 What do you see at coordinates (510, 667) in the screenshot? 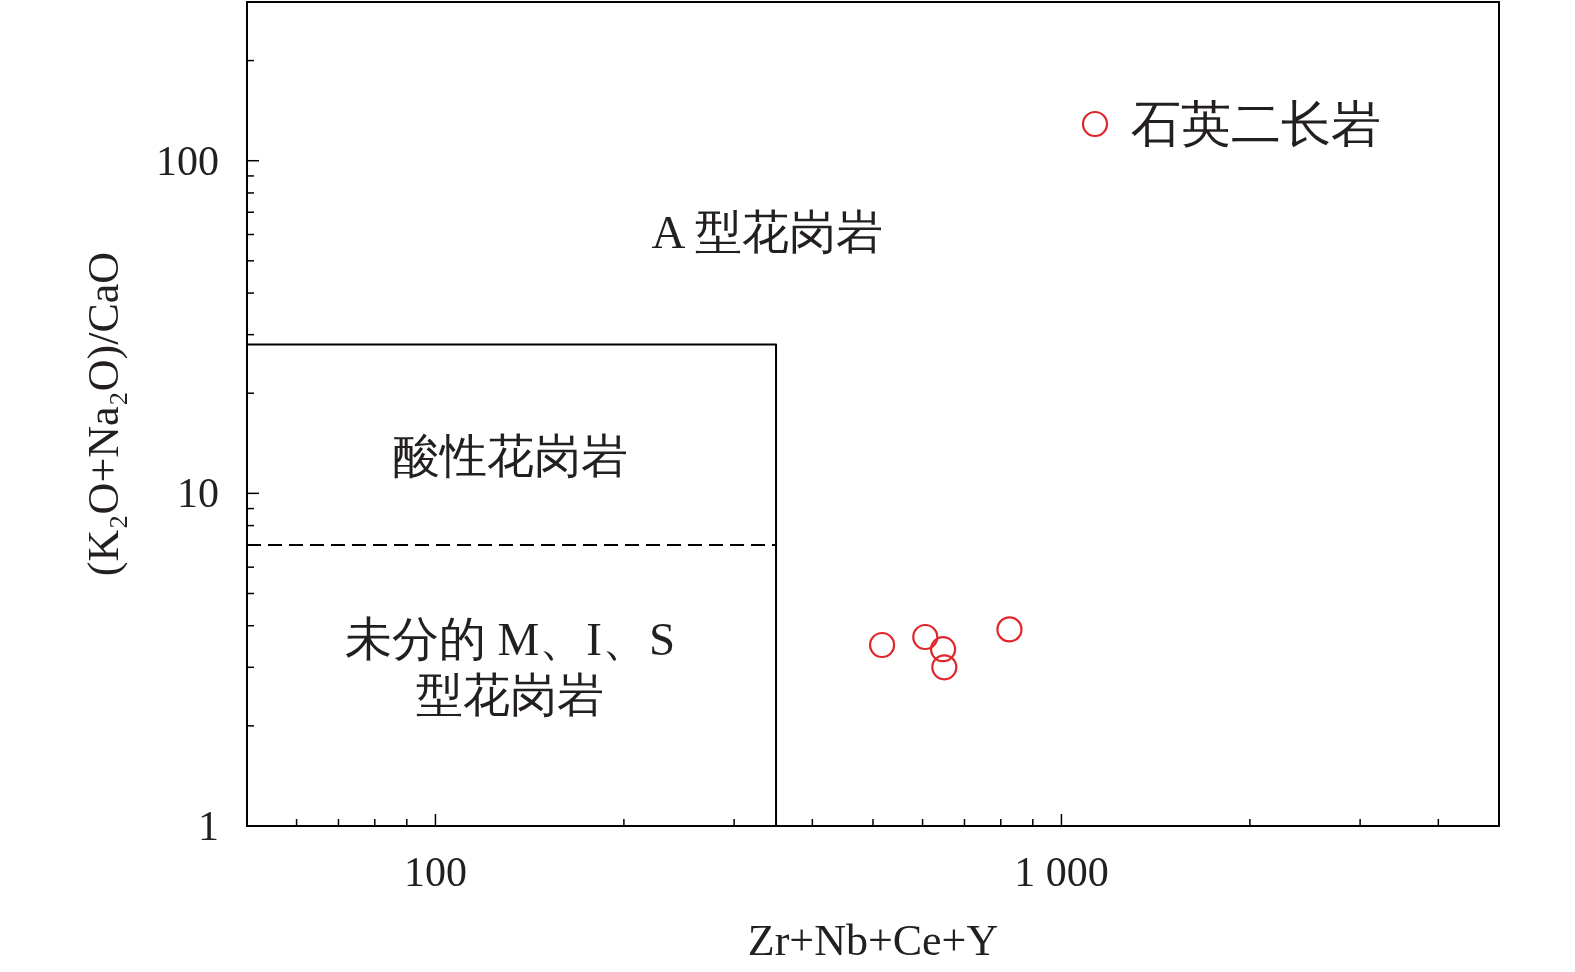
I see `annotation: 未分的 M、I、S 型花岗岩` at bounding box center [510, 667].